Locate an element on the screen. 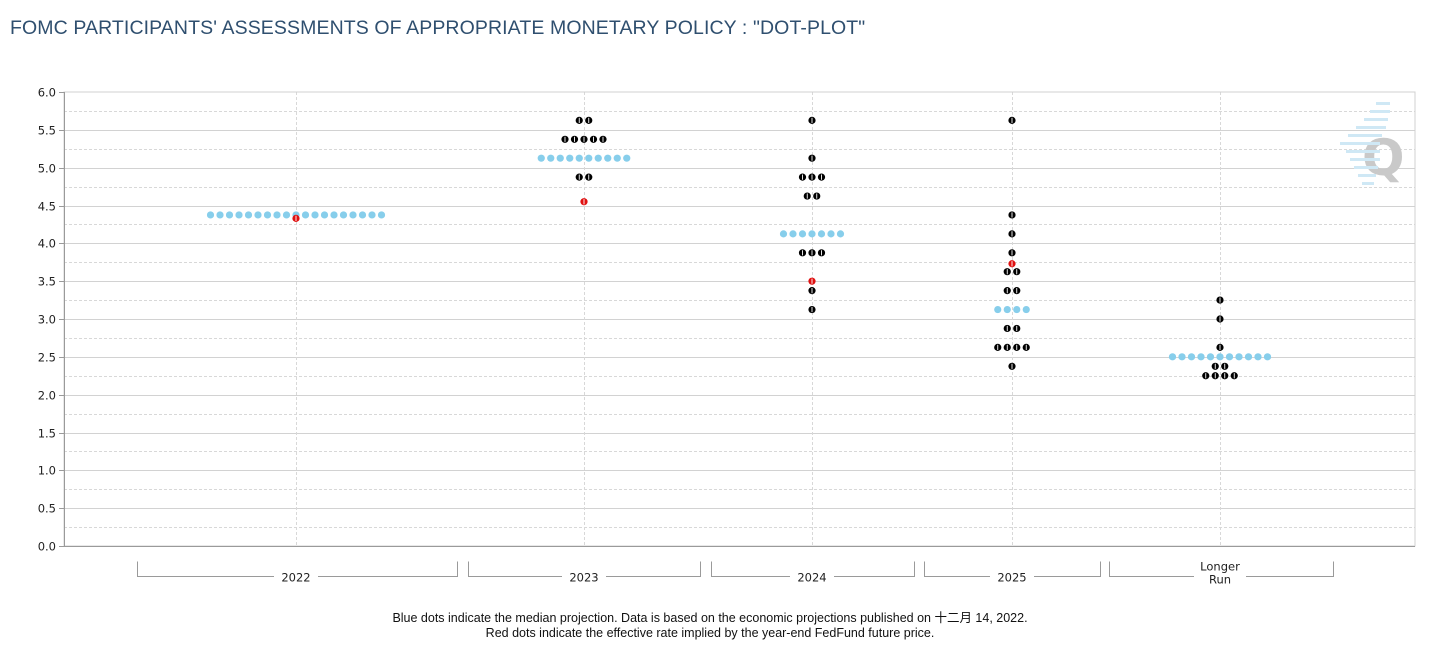 The width and height of the screenshot is (1433, 651). y-tick-label: 4.5 is located at coordinates (47, 207).